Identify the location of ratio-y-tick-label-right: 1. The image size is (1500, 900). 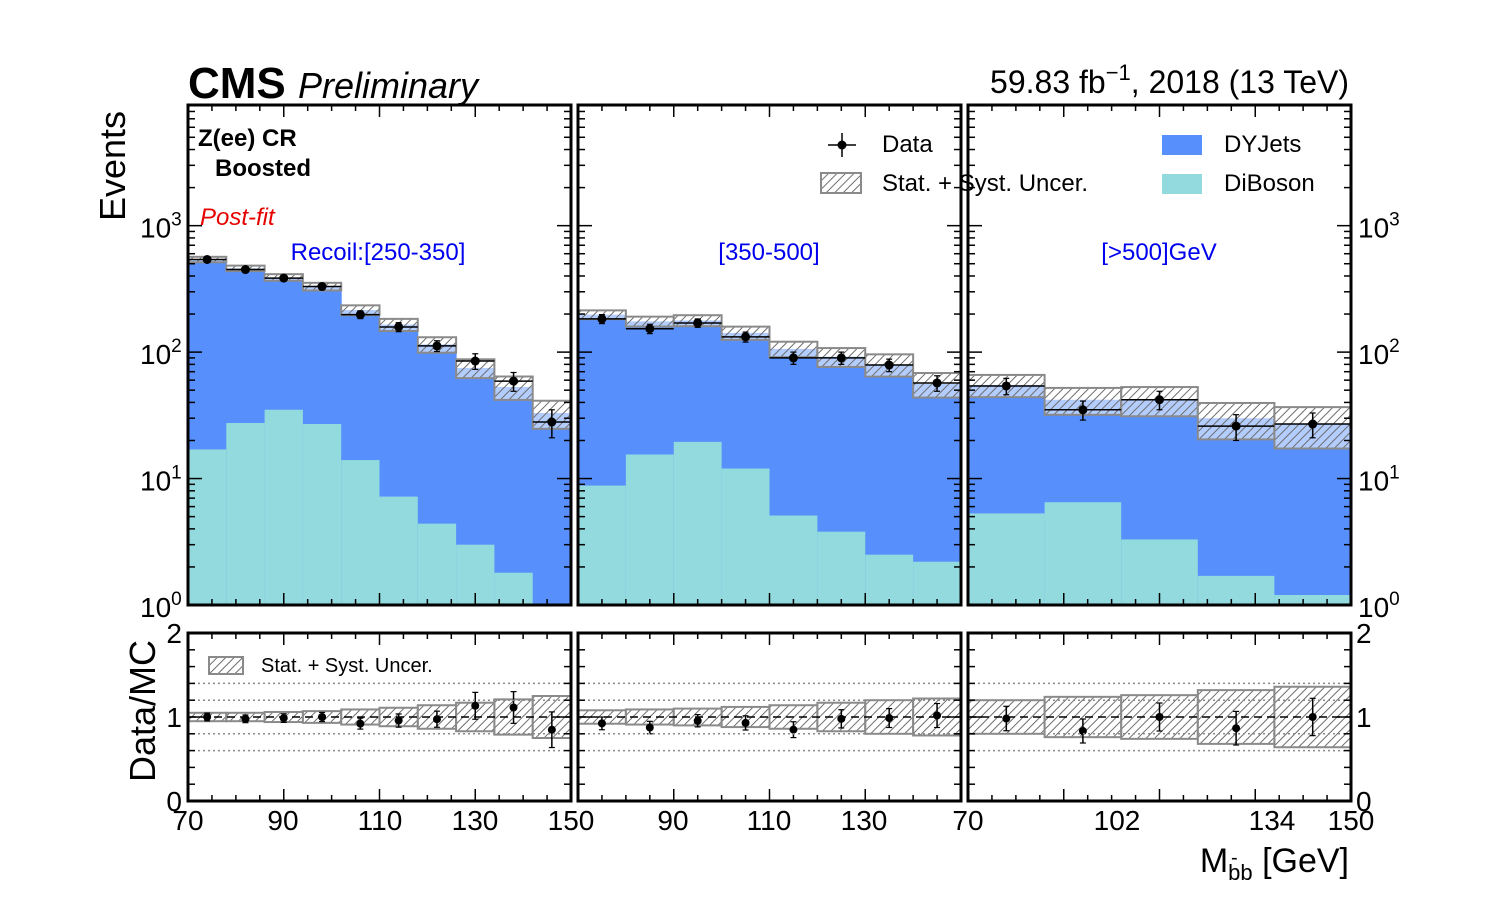
(1364, 717).